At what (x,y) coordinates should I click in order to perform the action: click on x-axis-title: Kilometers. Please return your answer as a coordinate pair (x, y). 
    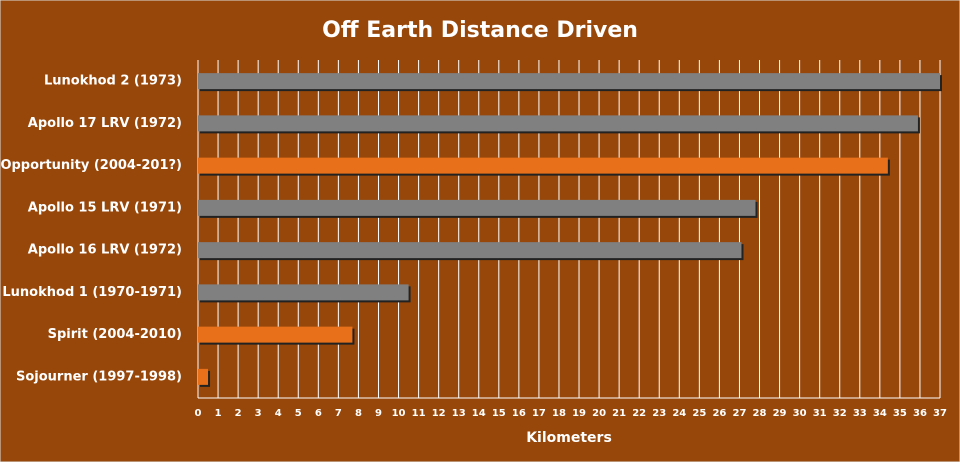
    Looking at the image, I should click on (569, 438).